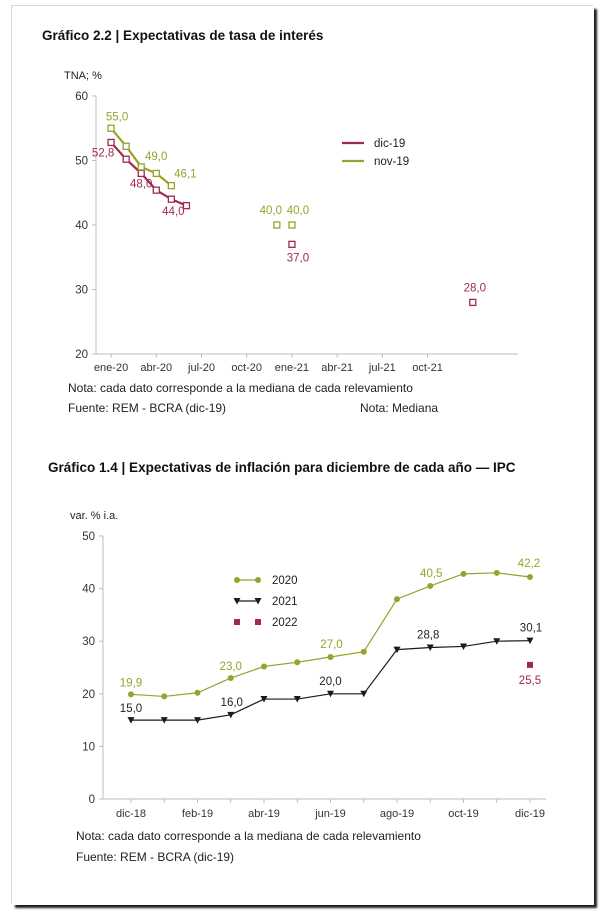 The height and width of the screenshot is (915, 610). What do you see at coordinates (463, 814) in the screenshot?
I see `inflation-x-tick-label: oct-19` at bounding box center [463, 814].